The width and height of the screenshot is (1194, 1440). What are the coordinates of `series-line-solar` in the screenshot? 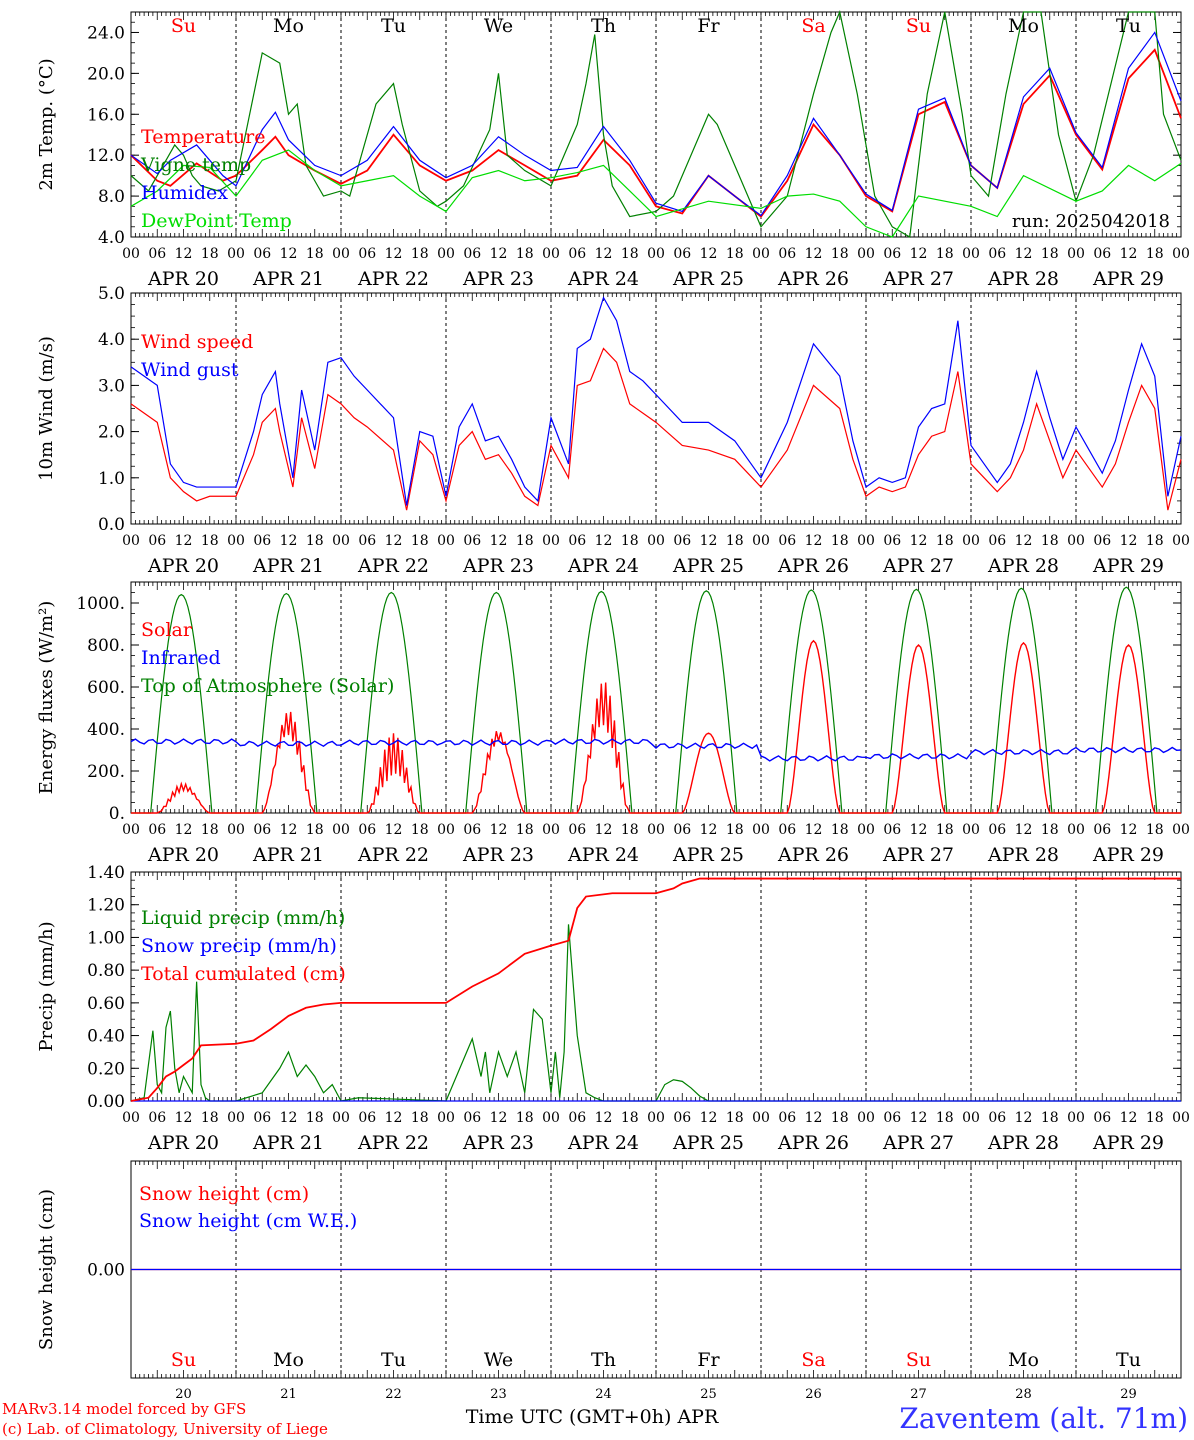 It's located at (656, 726).